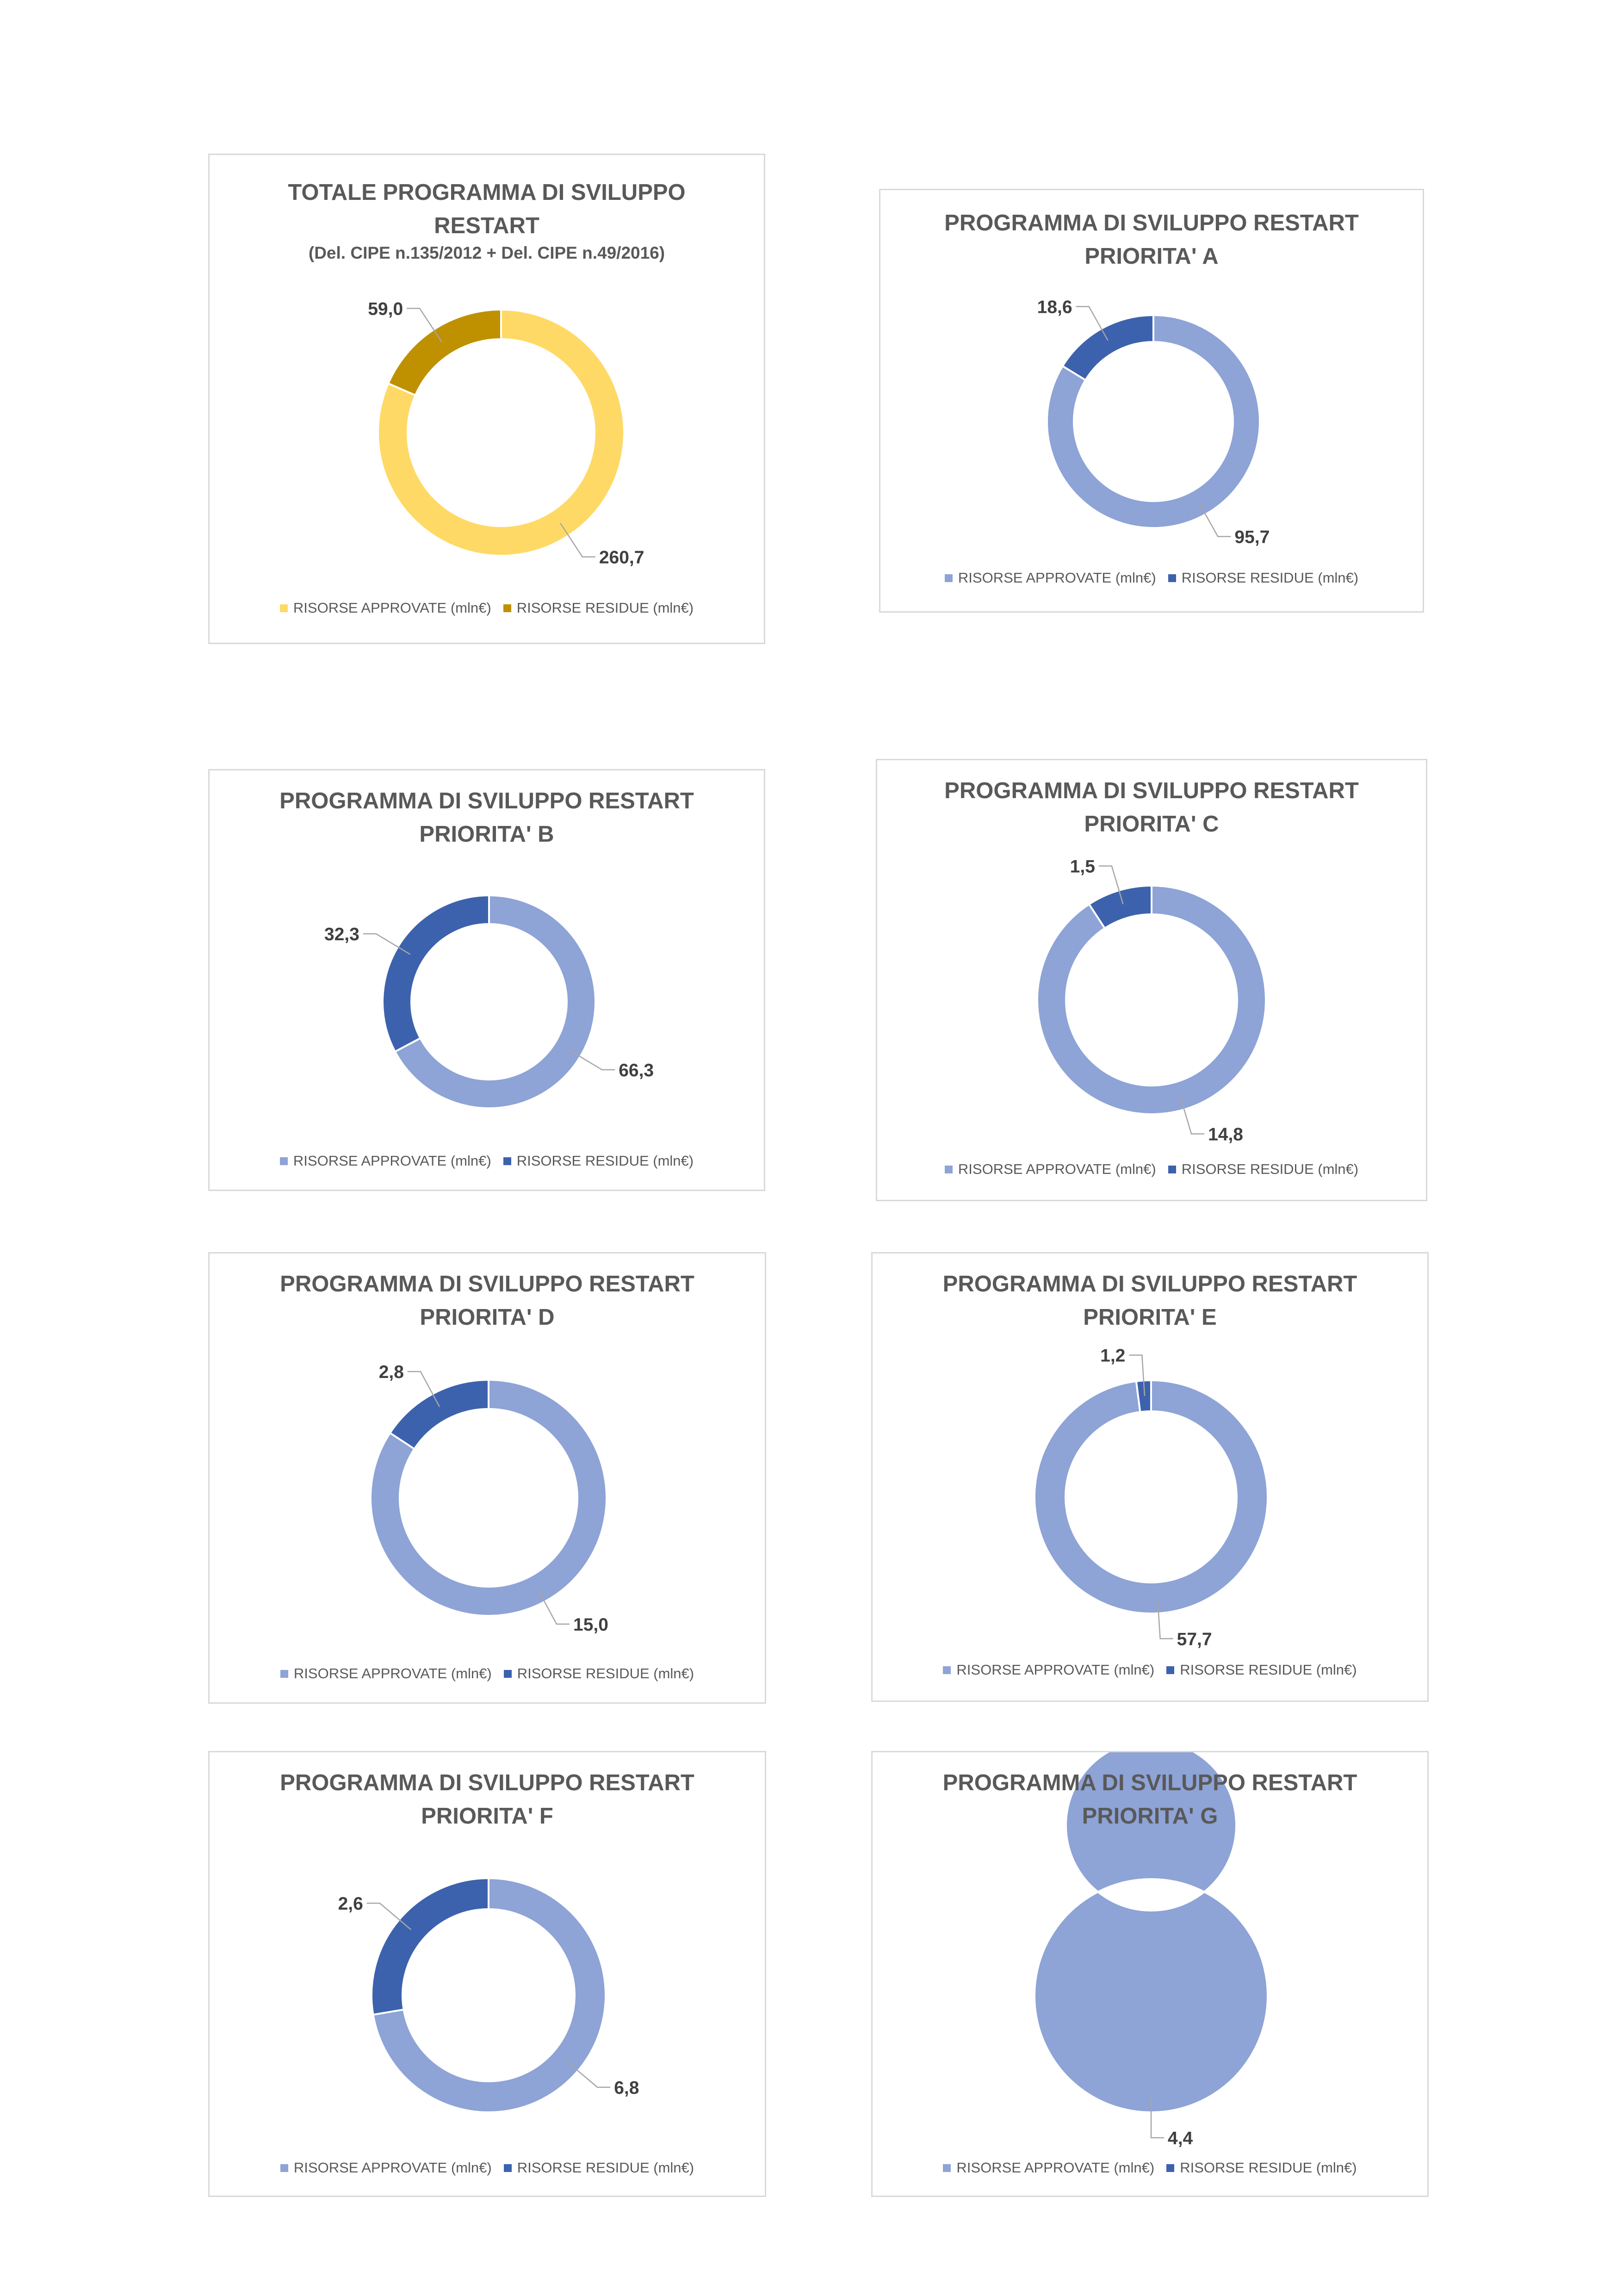 The image size is (1623, 2296). Describe the element at coordinates (486, 226) in the screenshot. I see `chart-title-line-2: RESTART` at that location.